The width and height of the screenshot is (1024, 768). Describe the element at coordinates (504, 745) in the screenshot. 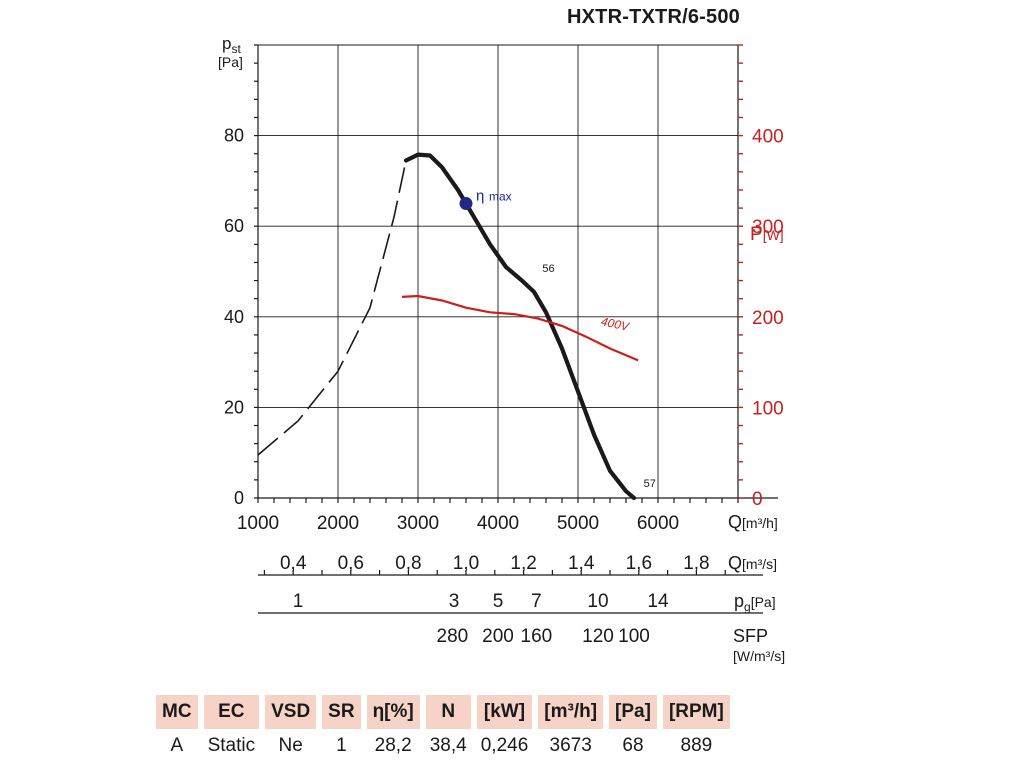

I see `value-power: 0,246` at that location.